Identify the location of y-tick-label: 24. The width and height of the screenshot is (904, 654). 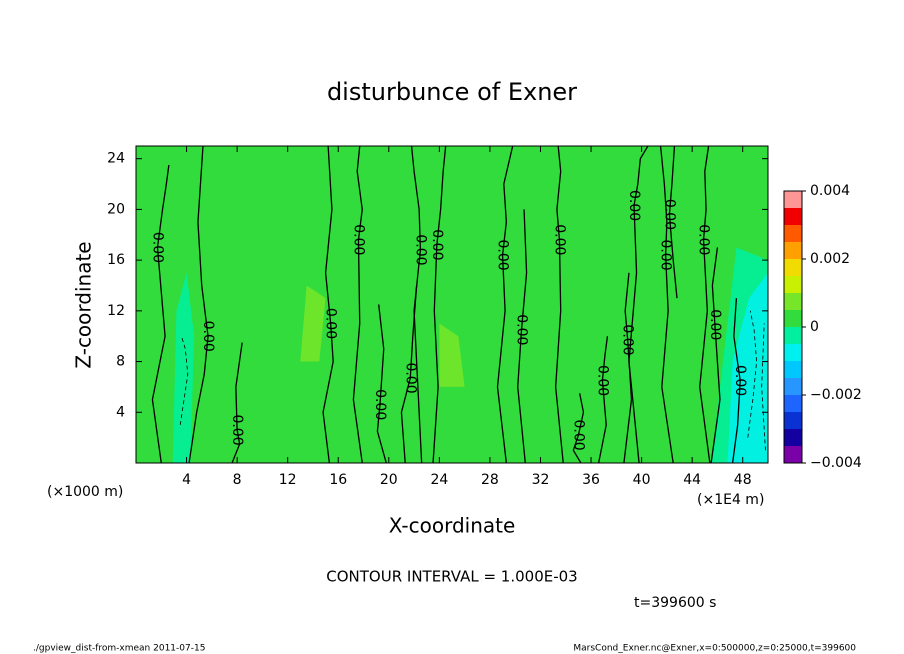
(116, 159).